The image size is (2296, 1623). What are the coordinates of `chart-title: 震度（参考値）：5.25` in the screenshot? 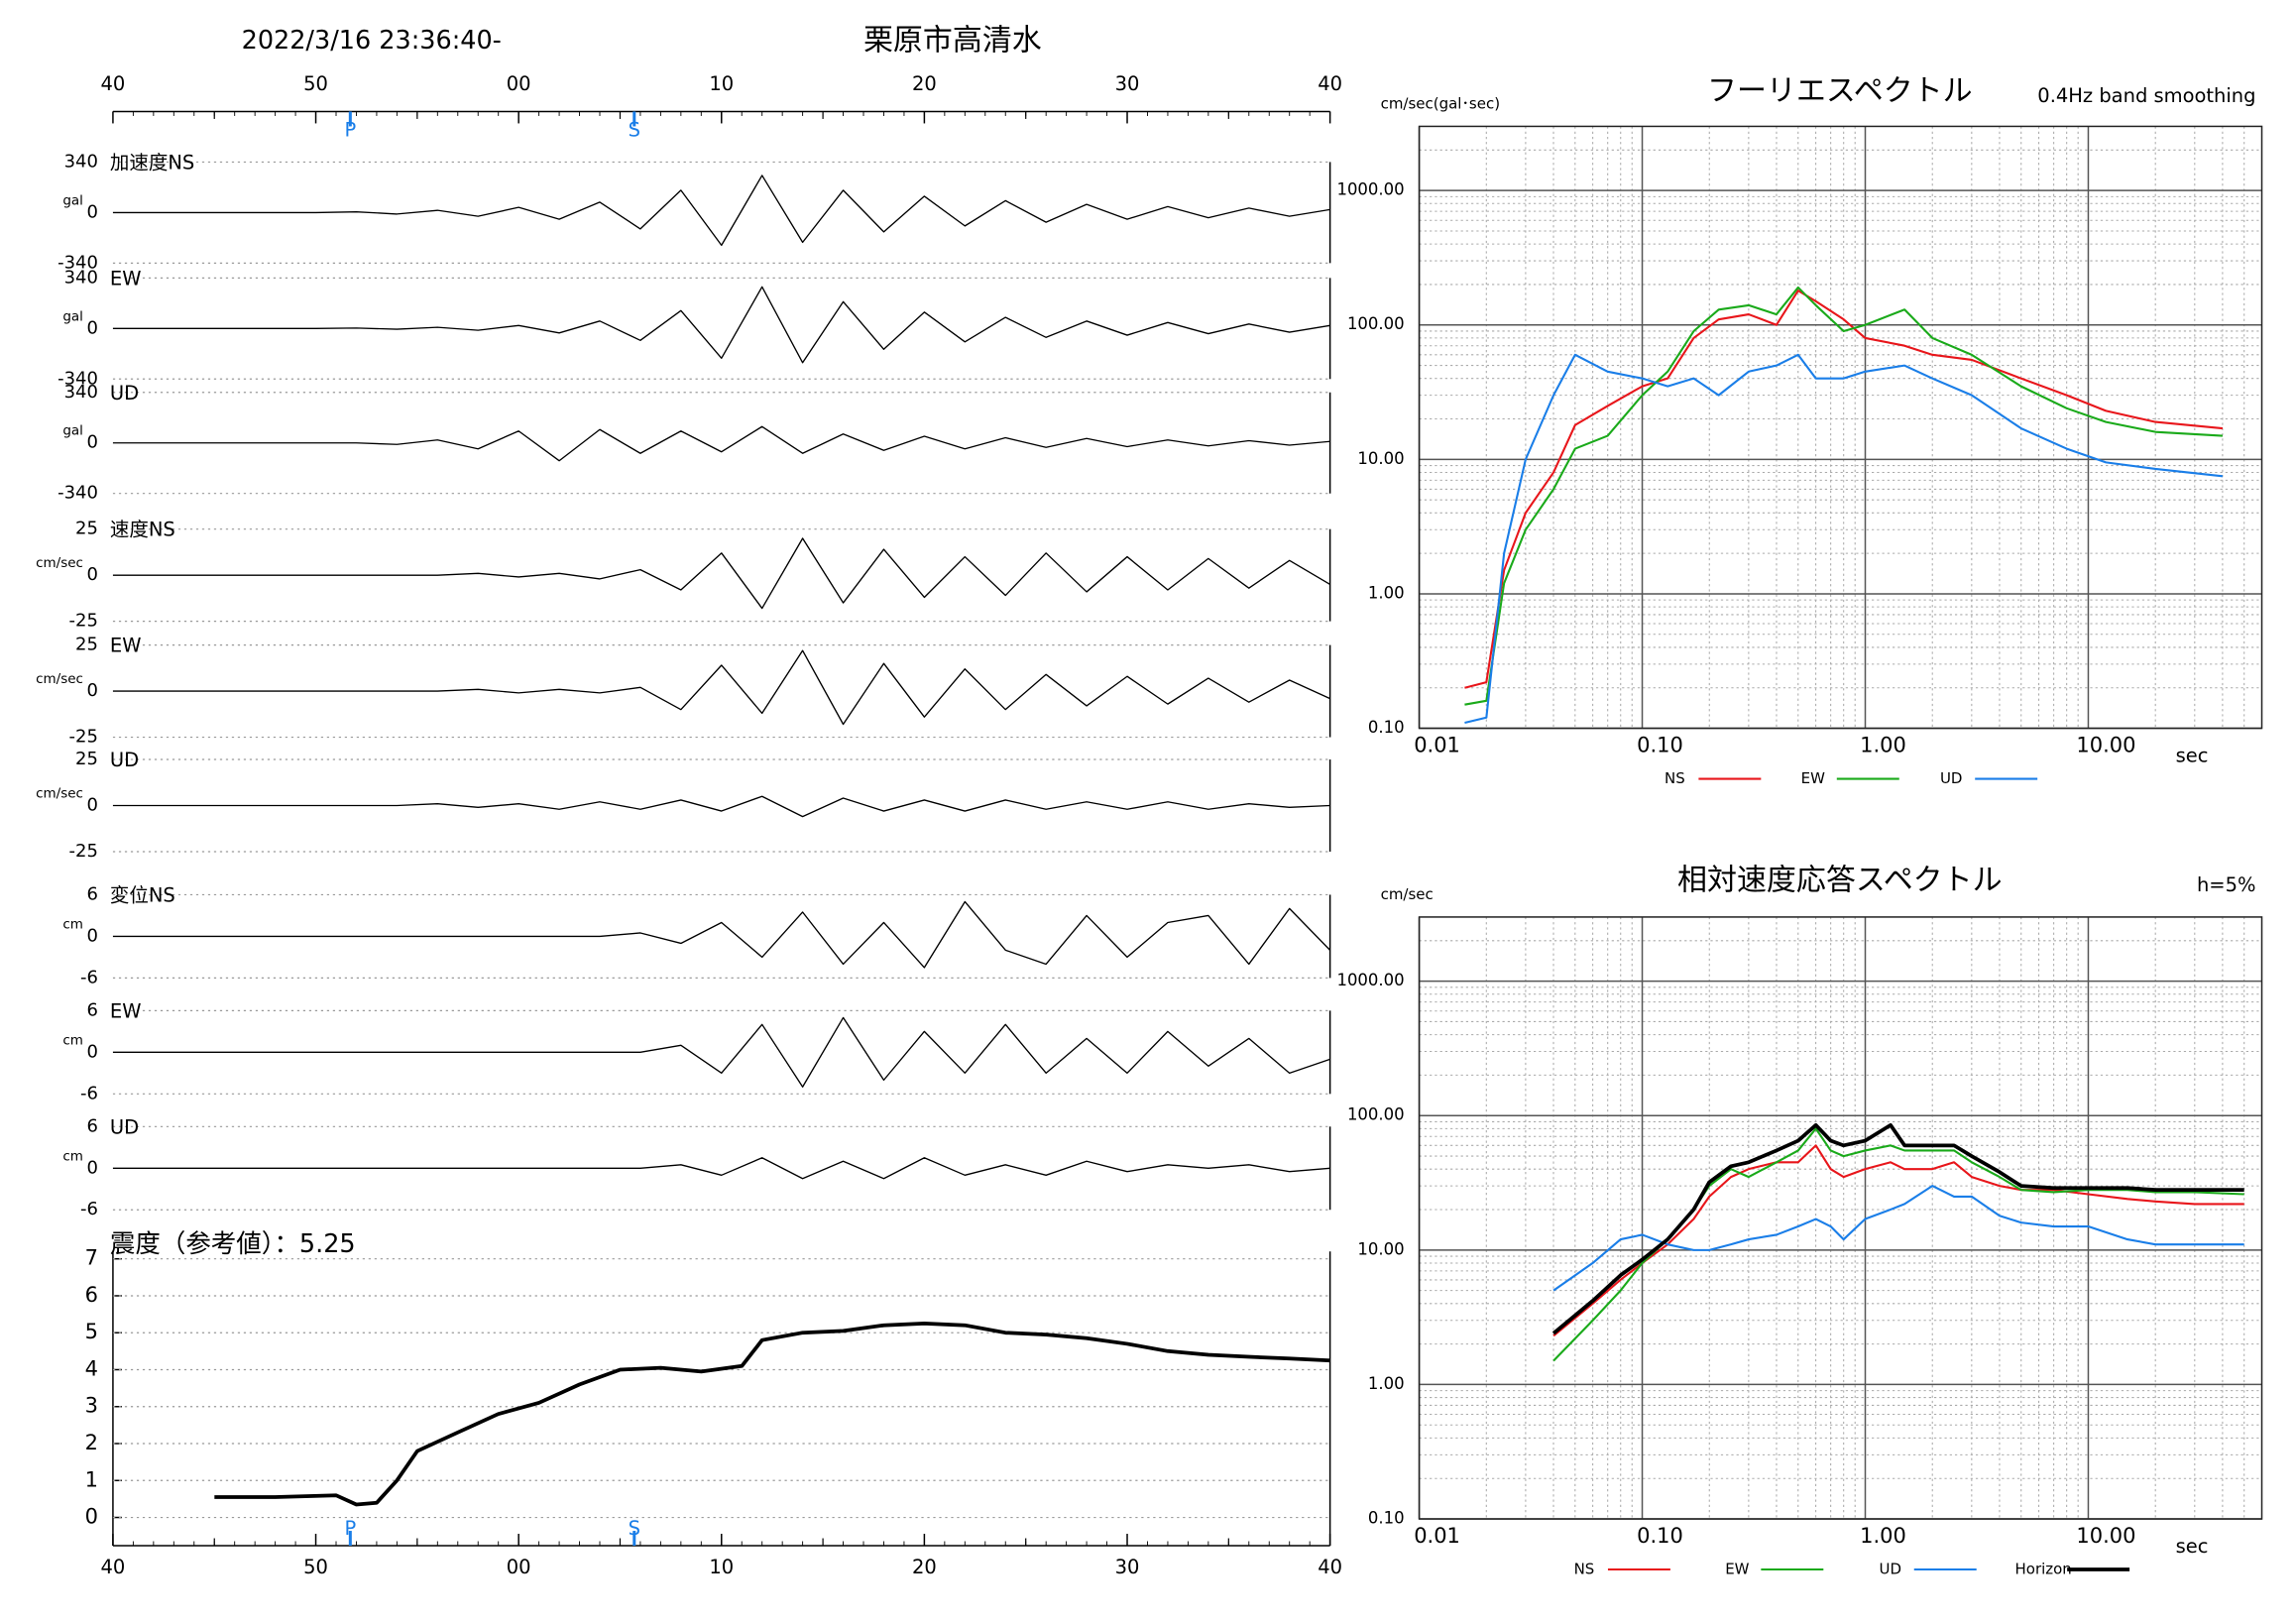 It's located at (233, 1244).